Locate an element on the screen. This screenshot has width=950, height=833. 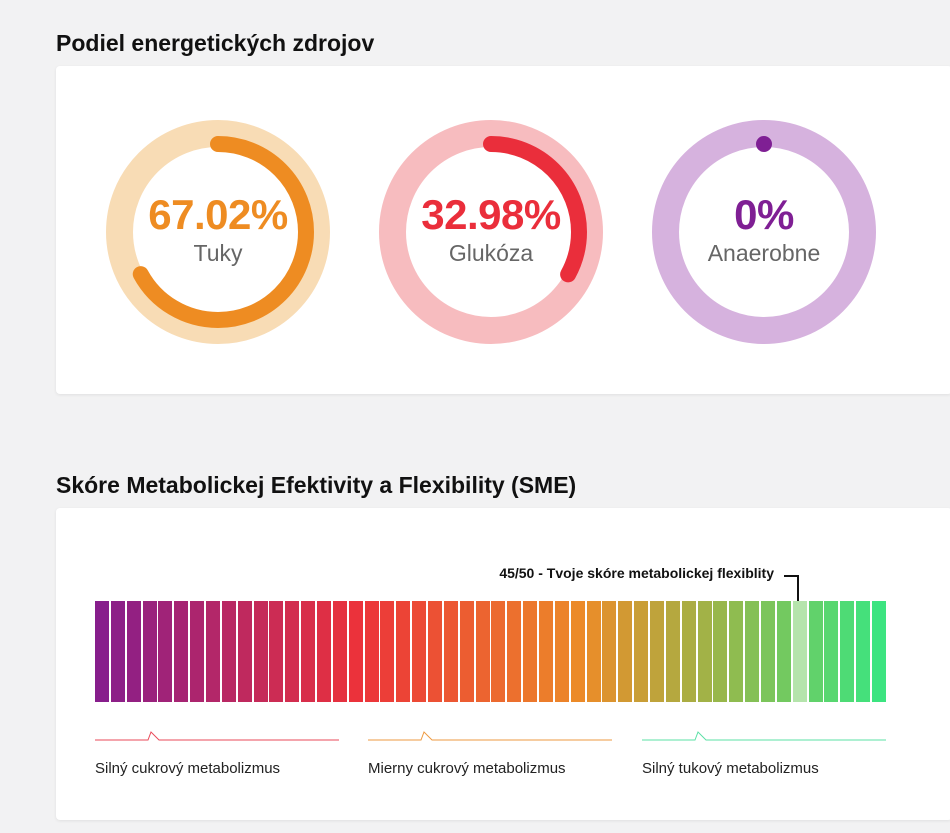
legend-line-moderate-sugar is located at coordinates (490, 736).